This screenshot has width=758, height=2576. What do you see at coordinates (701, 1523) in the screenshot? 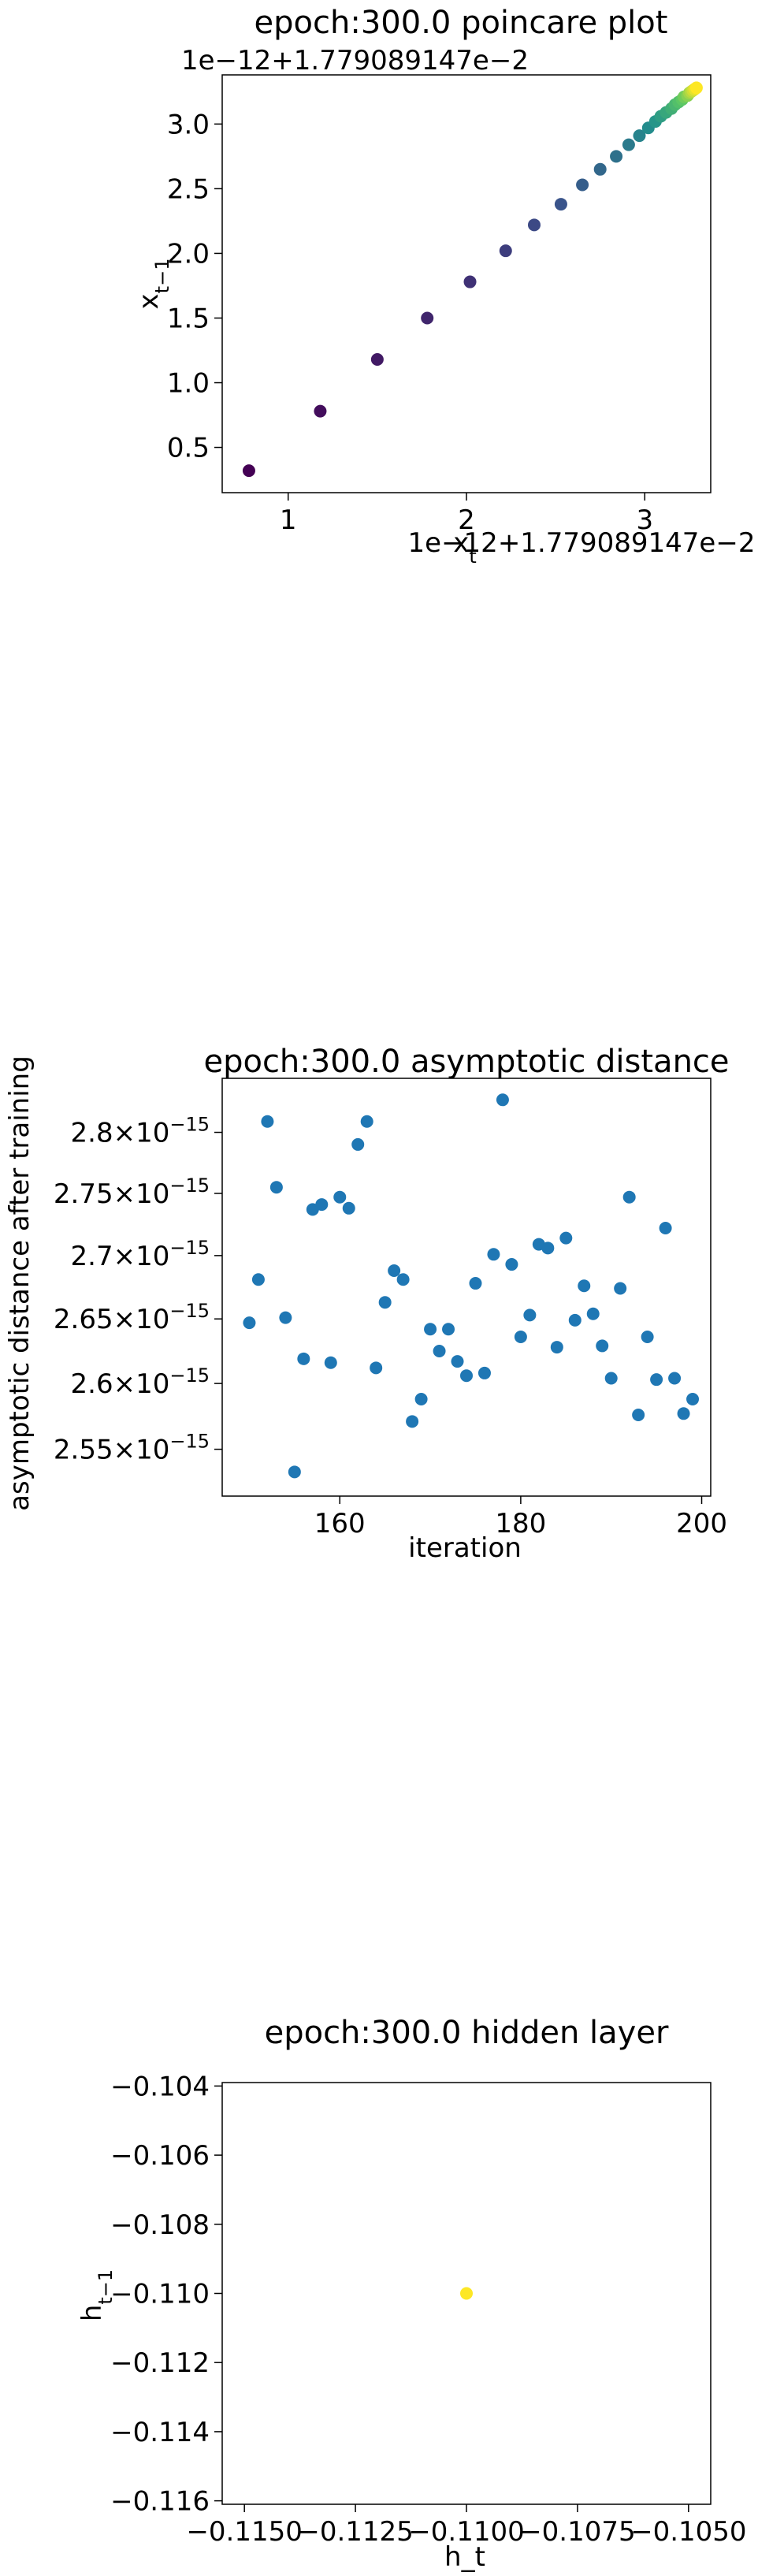
I see `x-tick-label: 200` at bounding box center [701, 1523].